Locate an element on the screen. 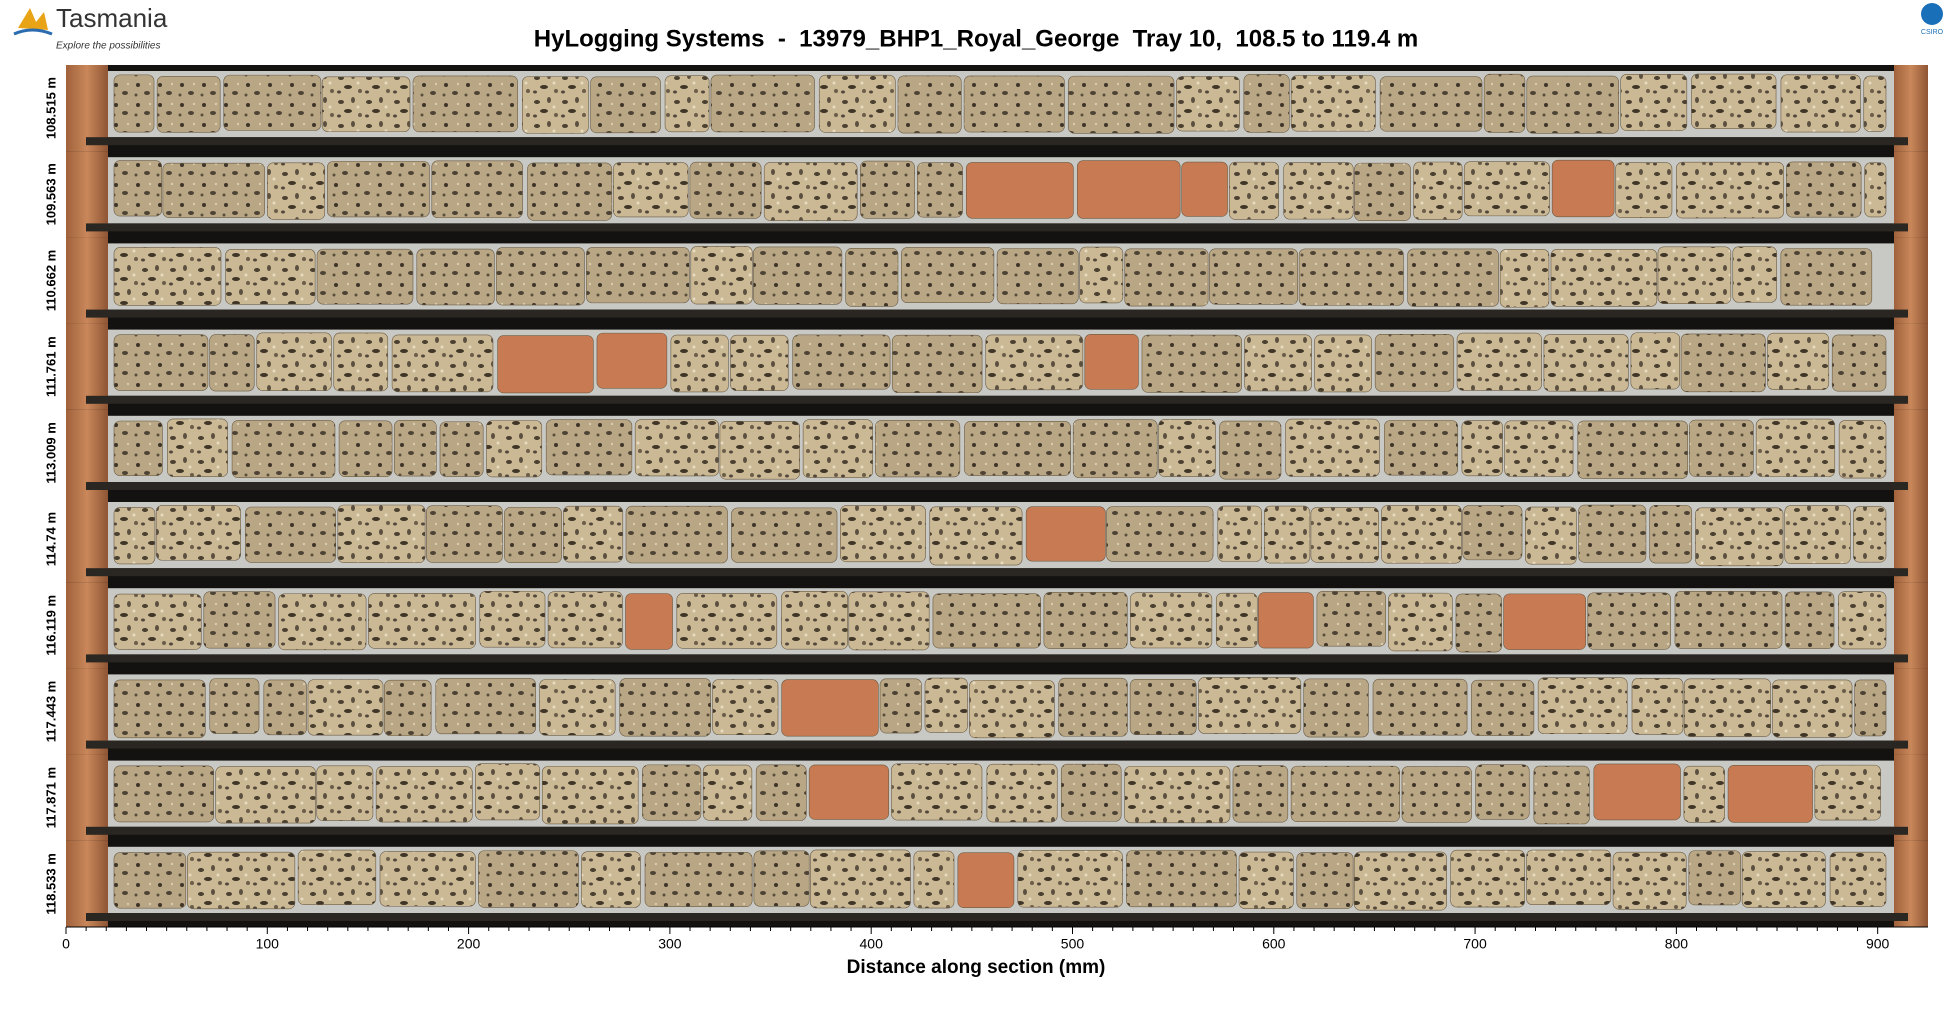 This screenshot has width=1951, height=1009. row-depth-label: 116.119 m is located at coordinates (50, 625).